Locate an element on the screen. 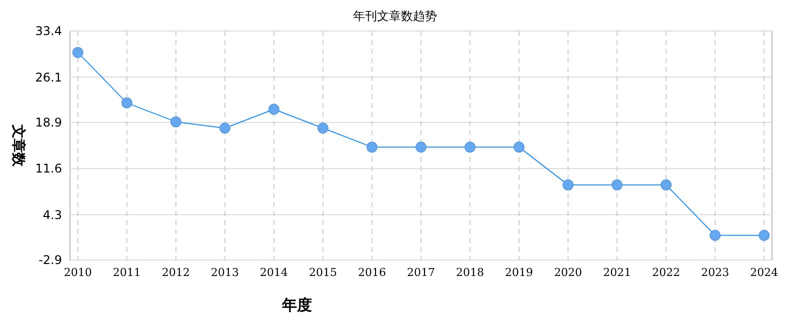  x-tick-label: 2021 is located at coordinates (617, 272).